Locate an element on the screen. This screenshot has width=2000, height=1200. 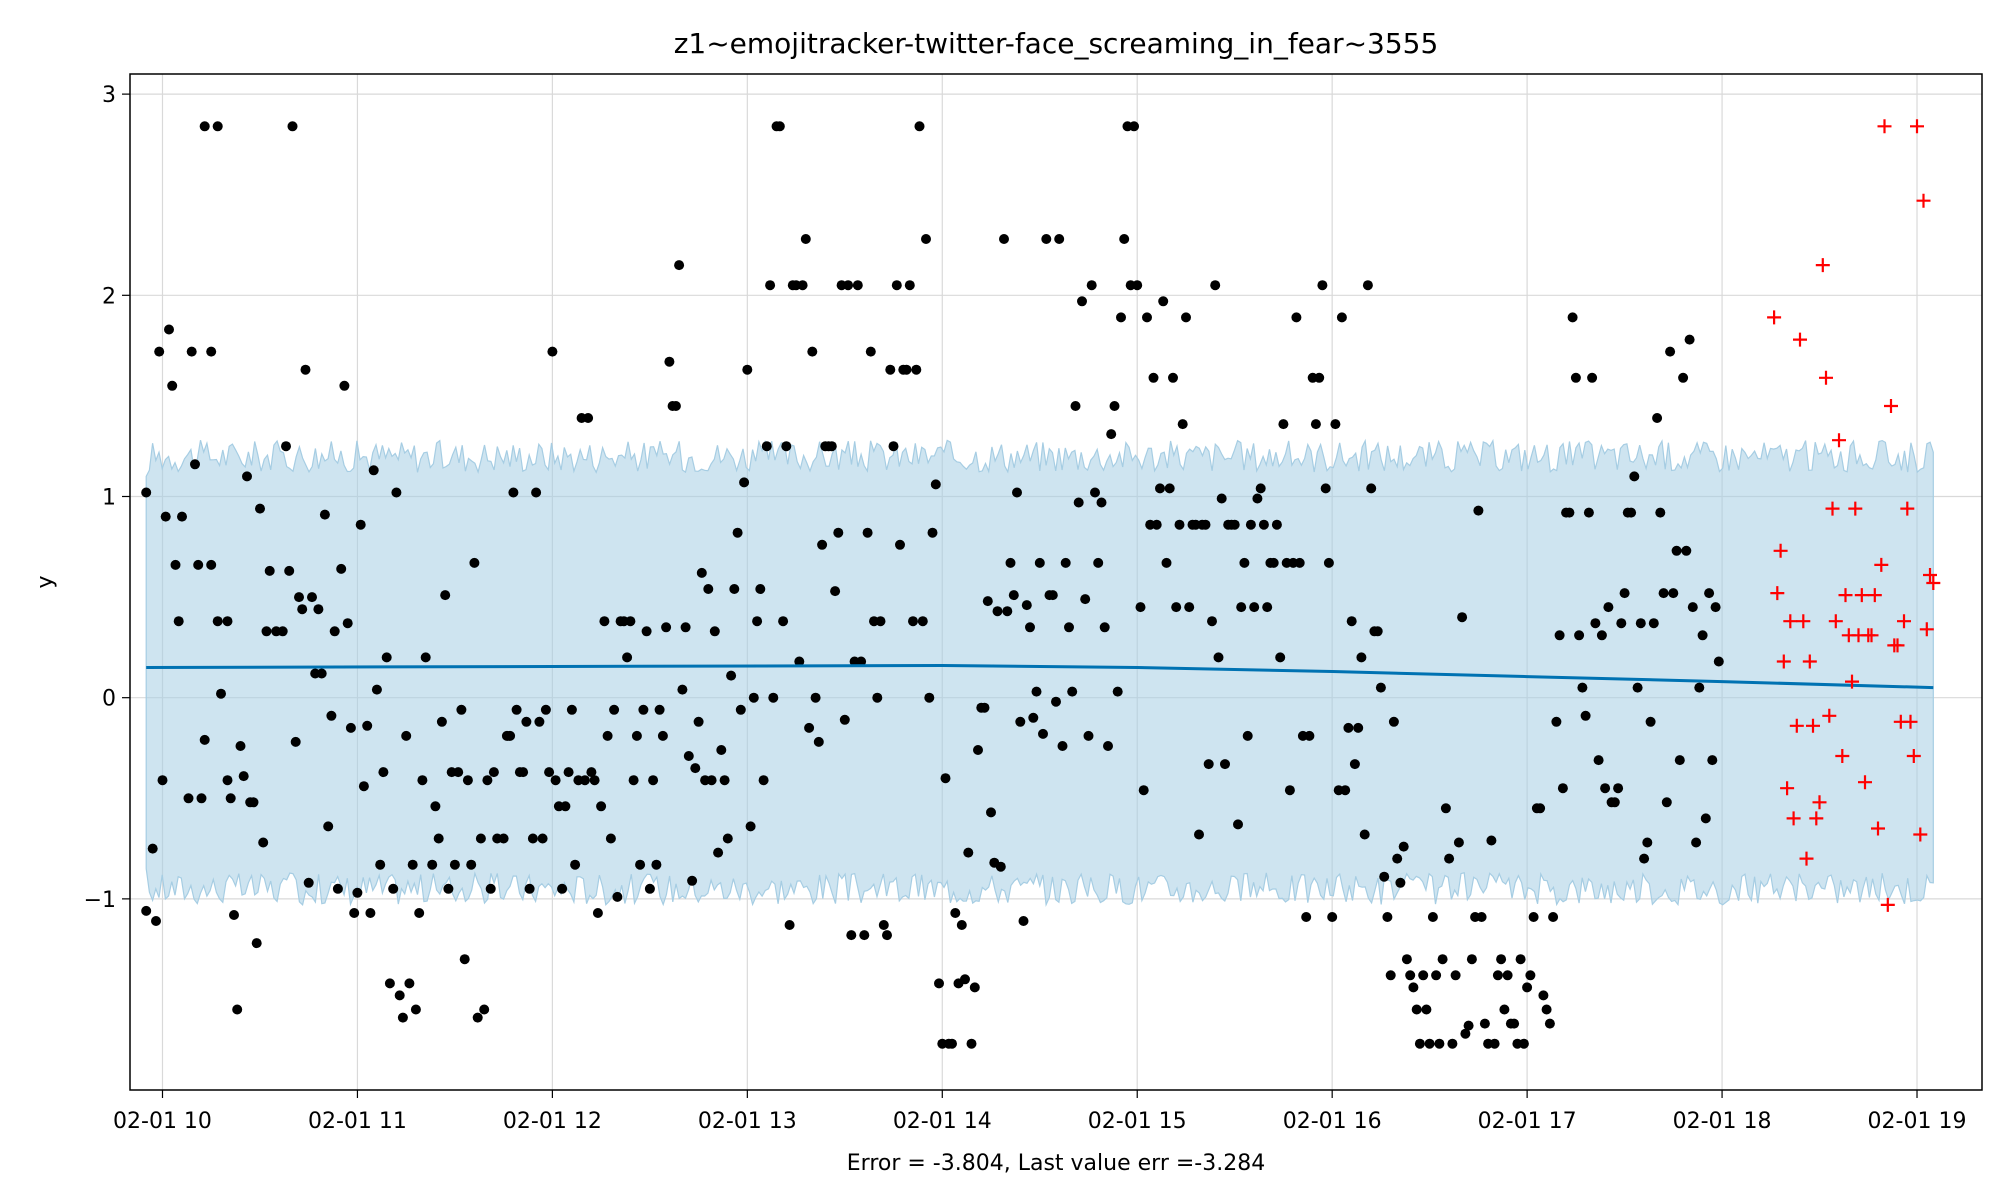
x-tick-label: 02-01 14 is located at coordinates (942, 1121).